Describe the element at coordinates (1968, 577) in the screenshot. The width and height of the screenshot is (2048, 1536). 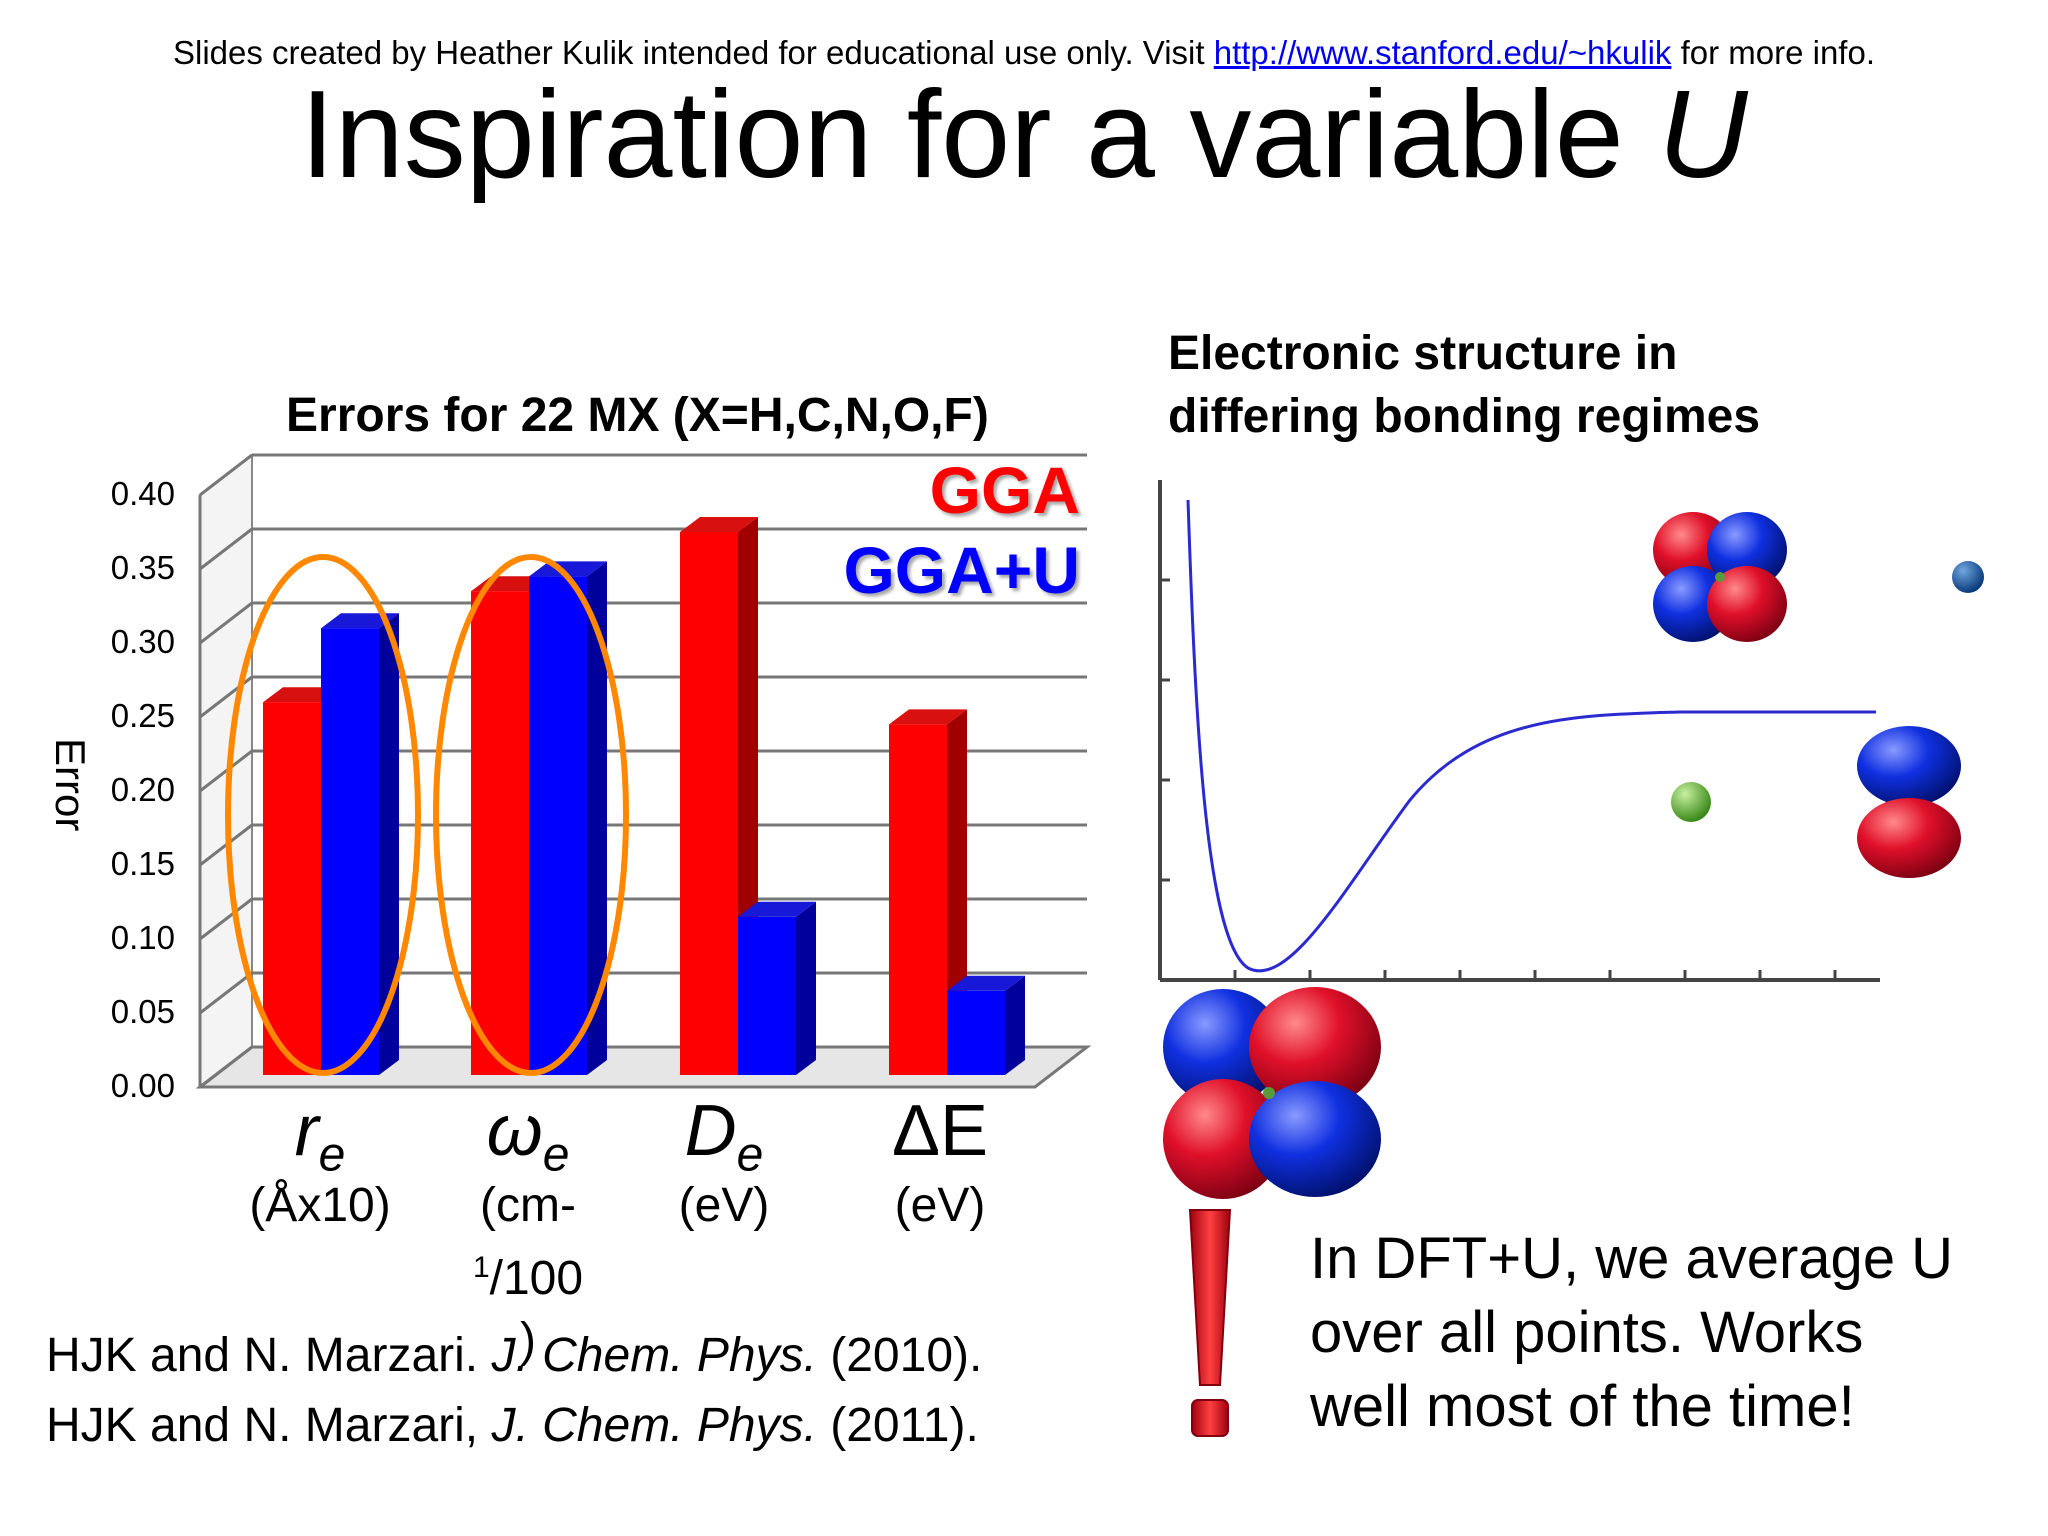
I see `atom-small-blue` at that location.